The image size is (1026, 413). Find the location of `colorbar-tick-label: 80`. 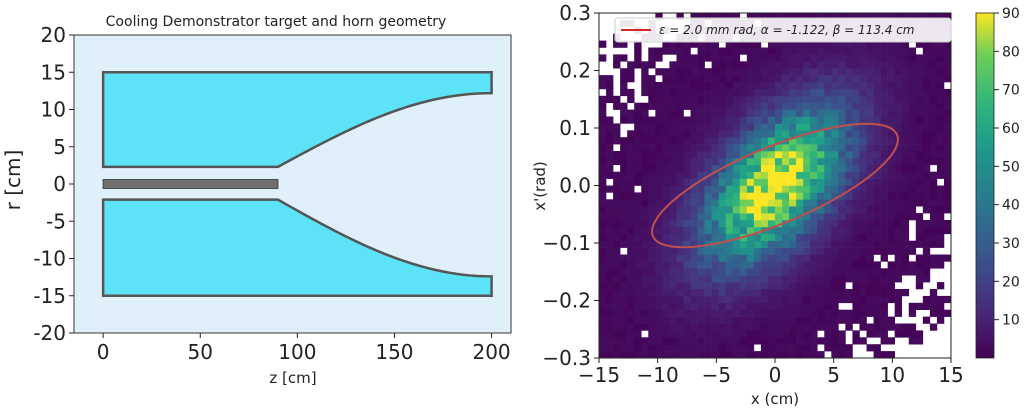

colorbar-tick-label: 80 is located at coordinates (1011, 52).